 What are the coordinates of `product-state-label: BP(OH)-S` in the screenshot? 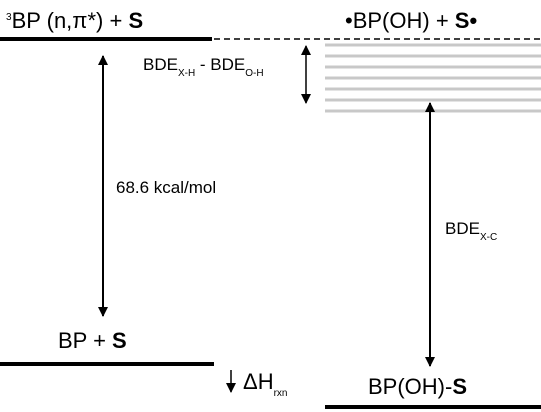 It's located at (417, 386).